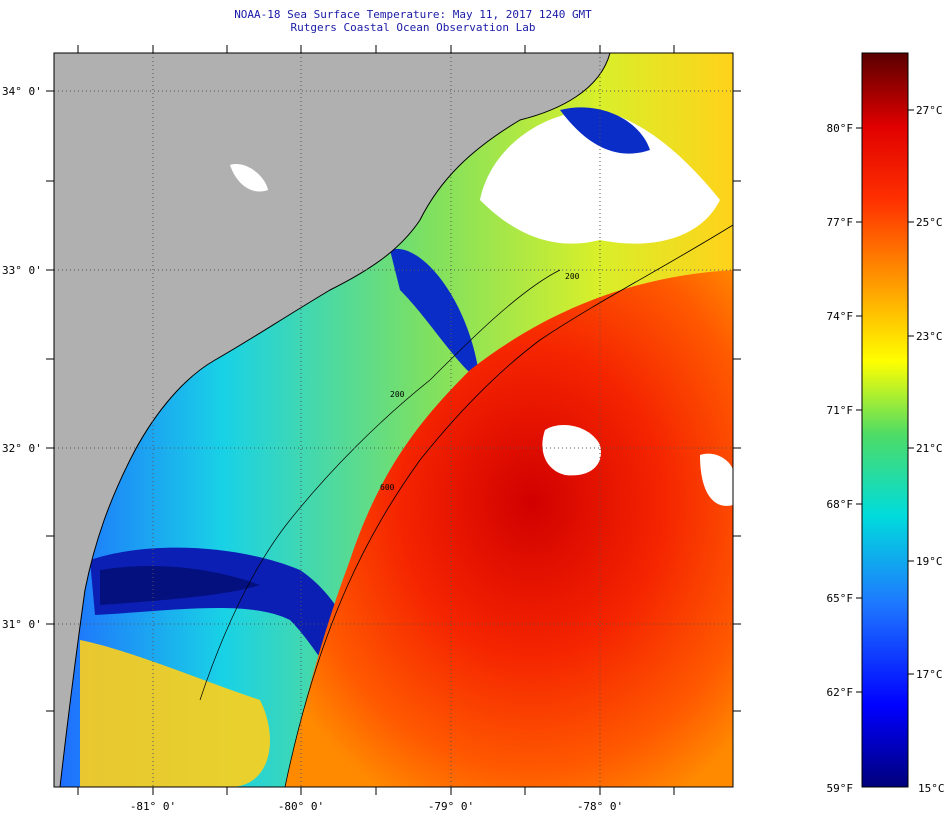 Image resolution: width=944 pixels, height=817 pixels. I want to click on lat-label-33: 33° 0', so click(22, 270).